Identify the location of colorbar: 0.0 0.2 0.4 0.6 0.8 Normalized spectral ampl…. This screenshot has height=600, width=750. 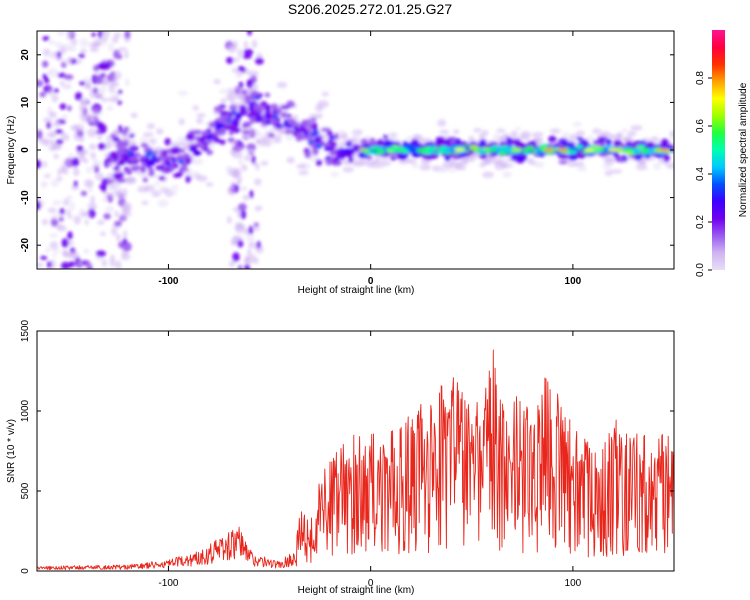
(722, 153).